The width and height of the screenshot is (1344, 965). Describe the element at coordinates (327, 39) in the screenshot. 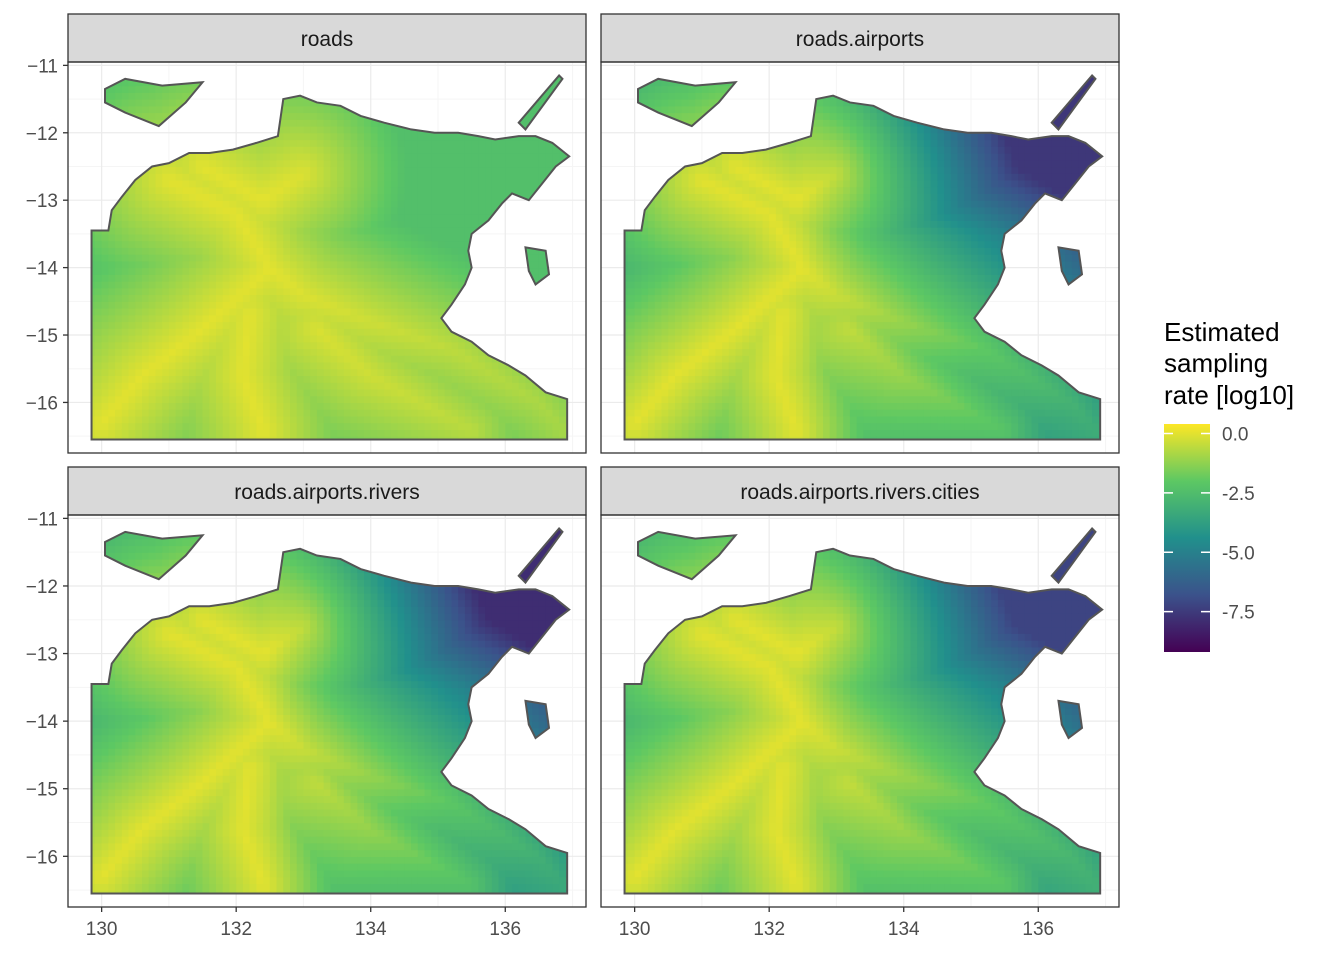

I see `facet-strip-label: roads` at that location.